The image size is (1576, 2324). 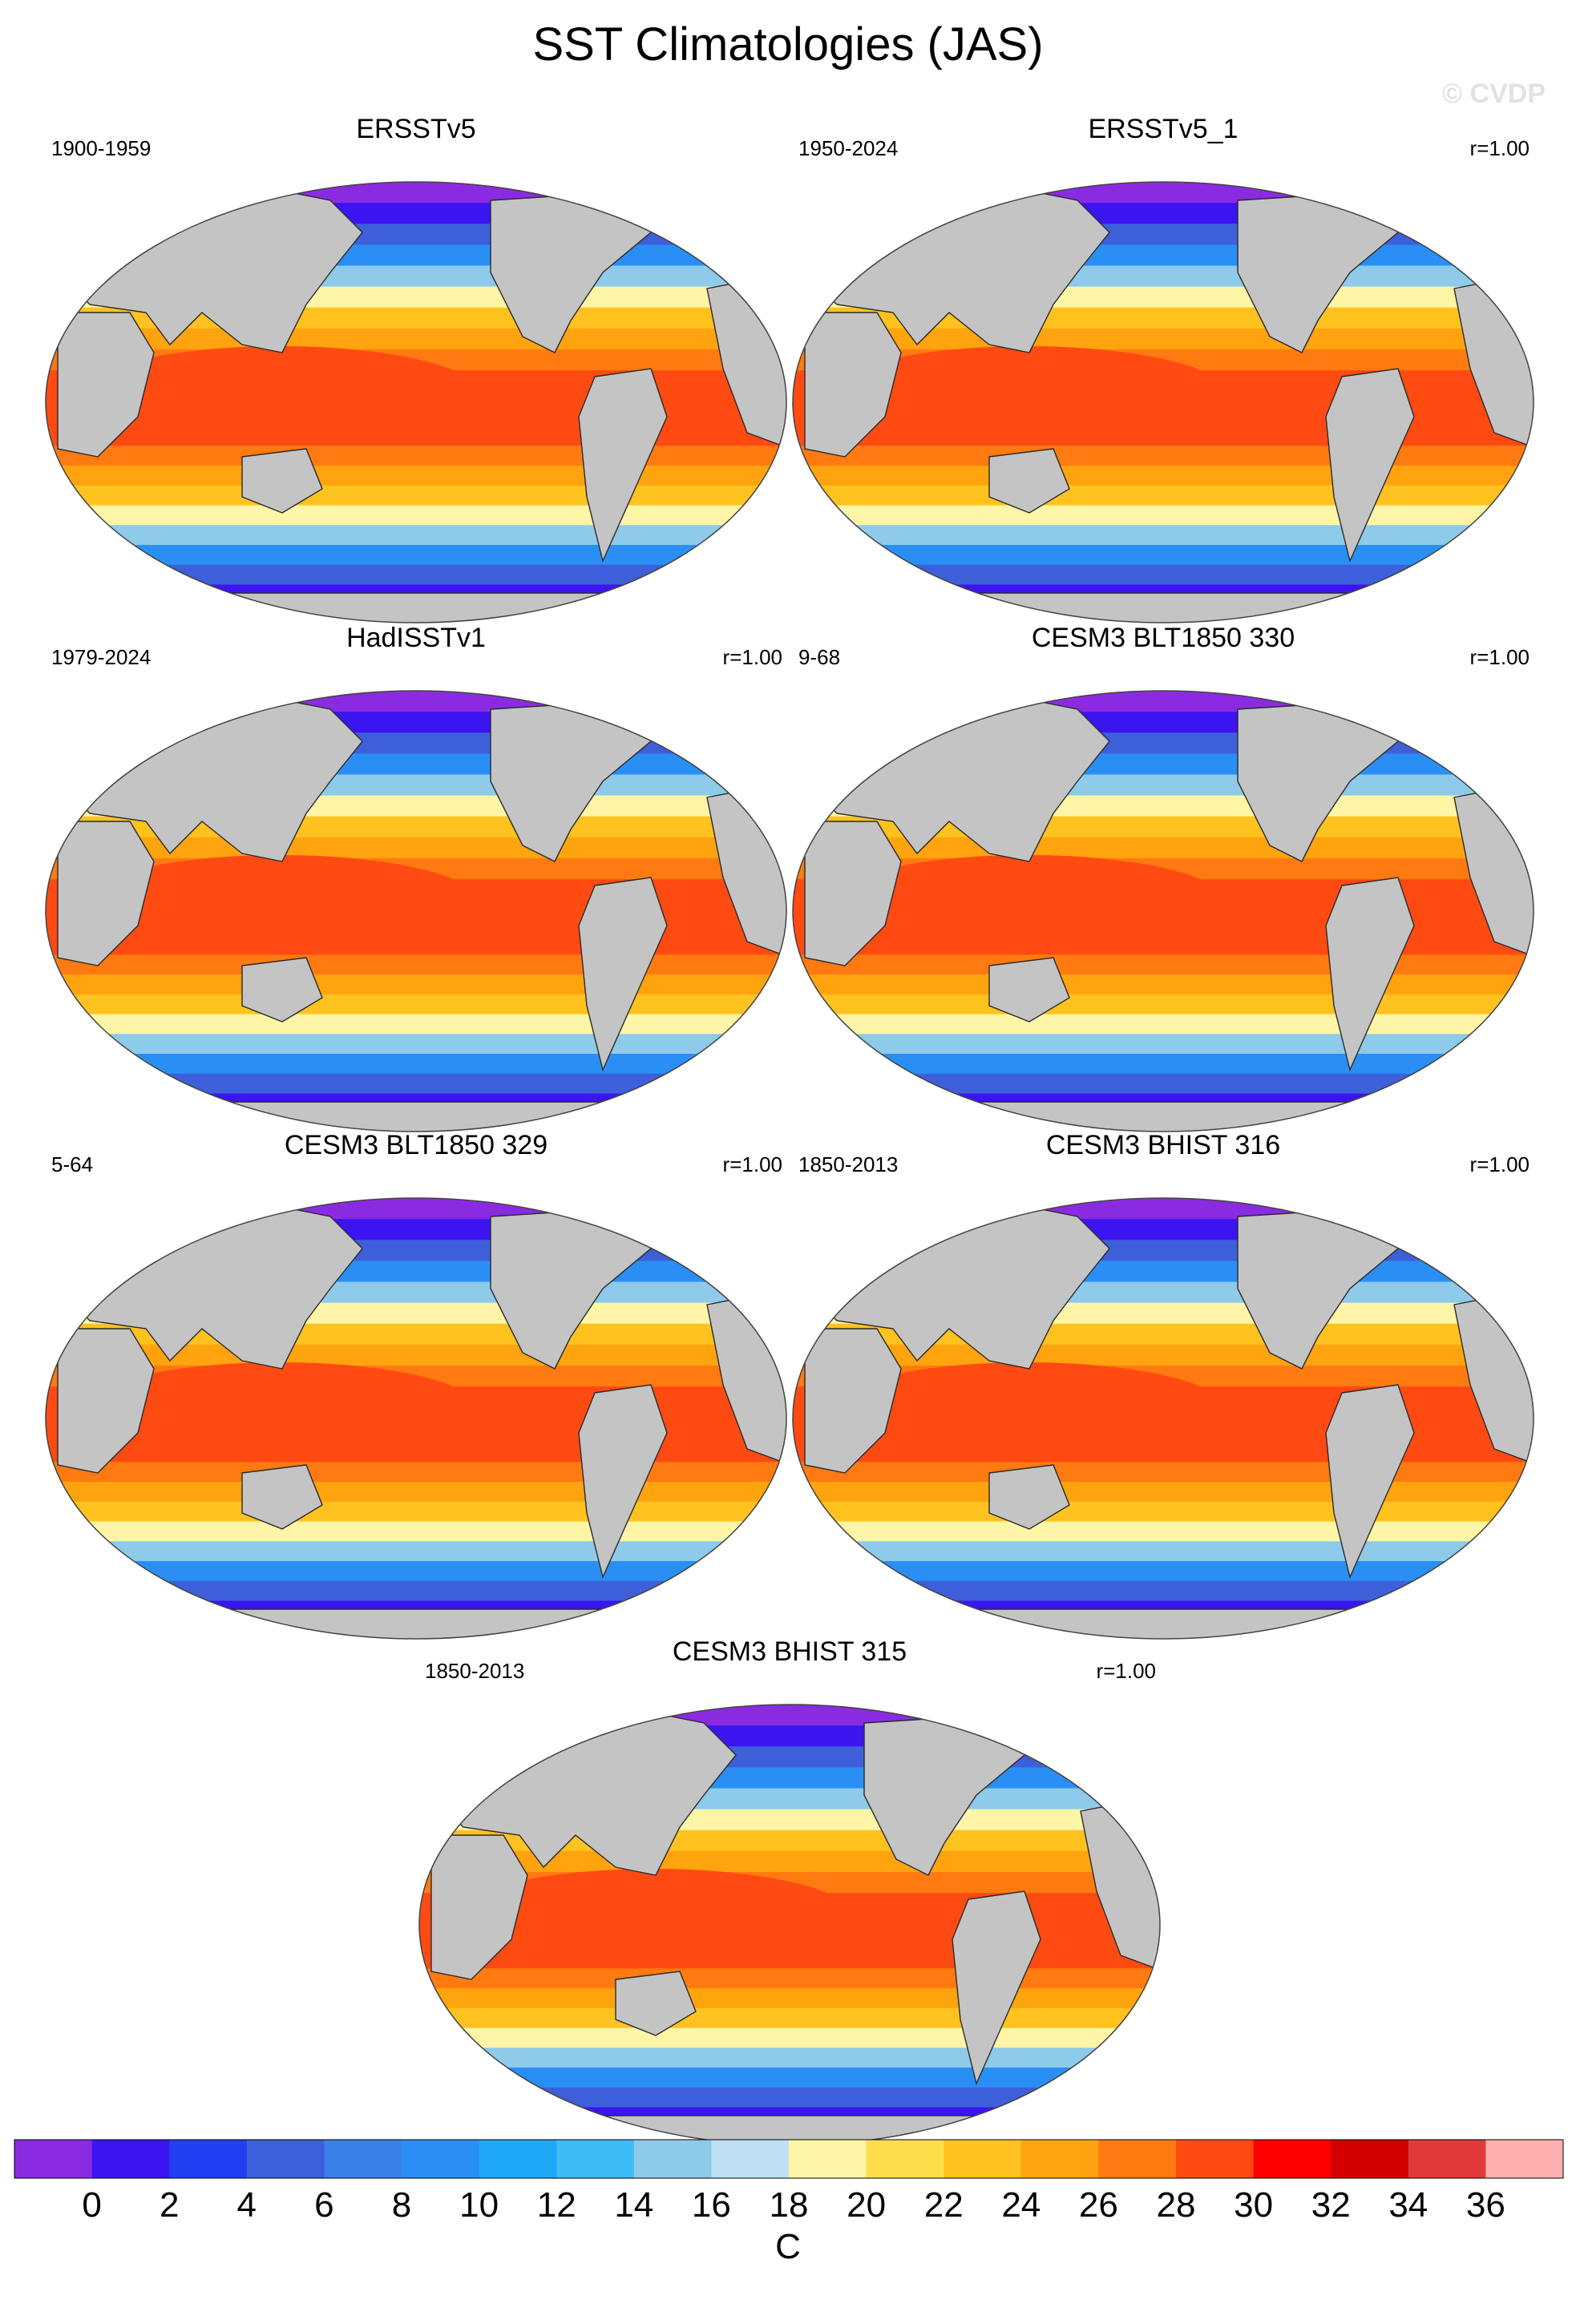 What do you see at coordinates (101, 148) in the screenshot?
I see `panel-period: 1900-1959` at bounding box center [101, 148].